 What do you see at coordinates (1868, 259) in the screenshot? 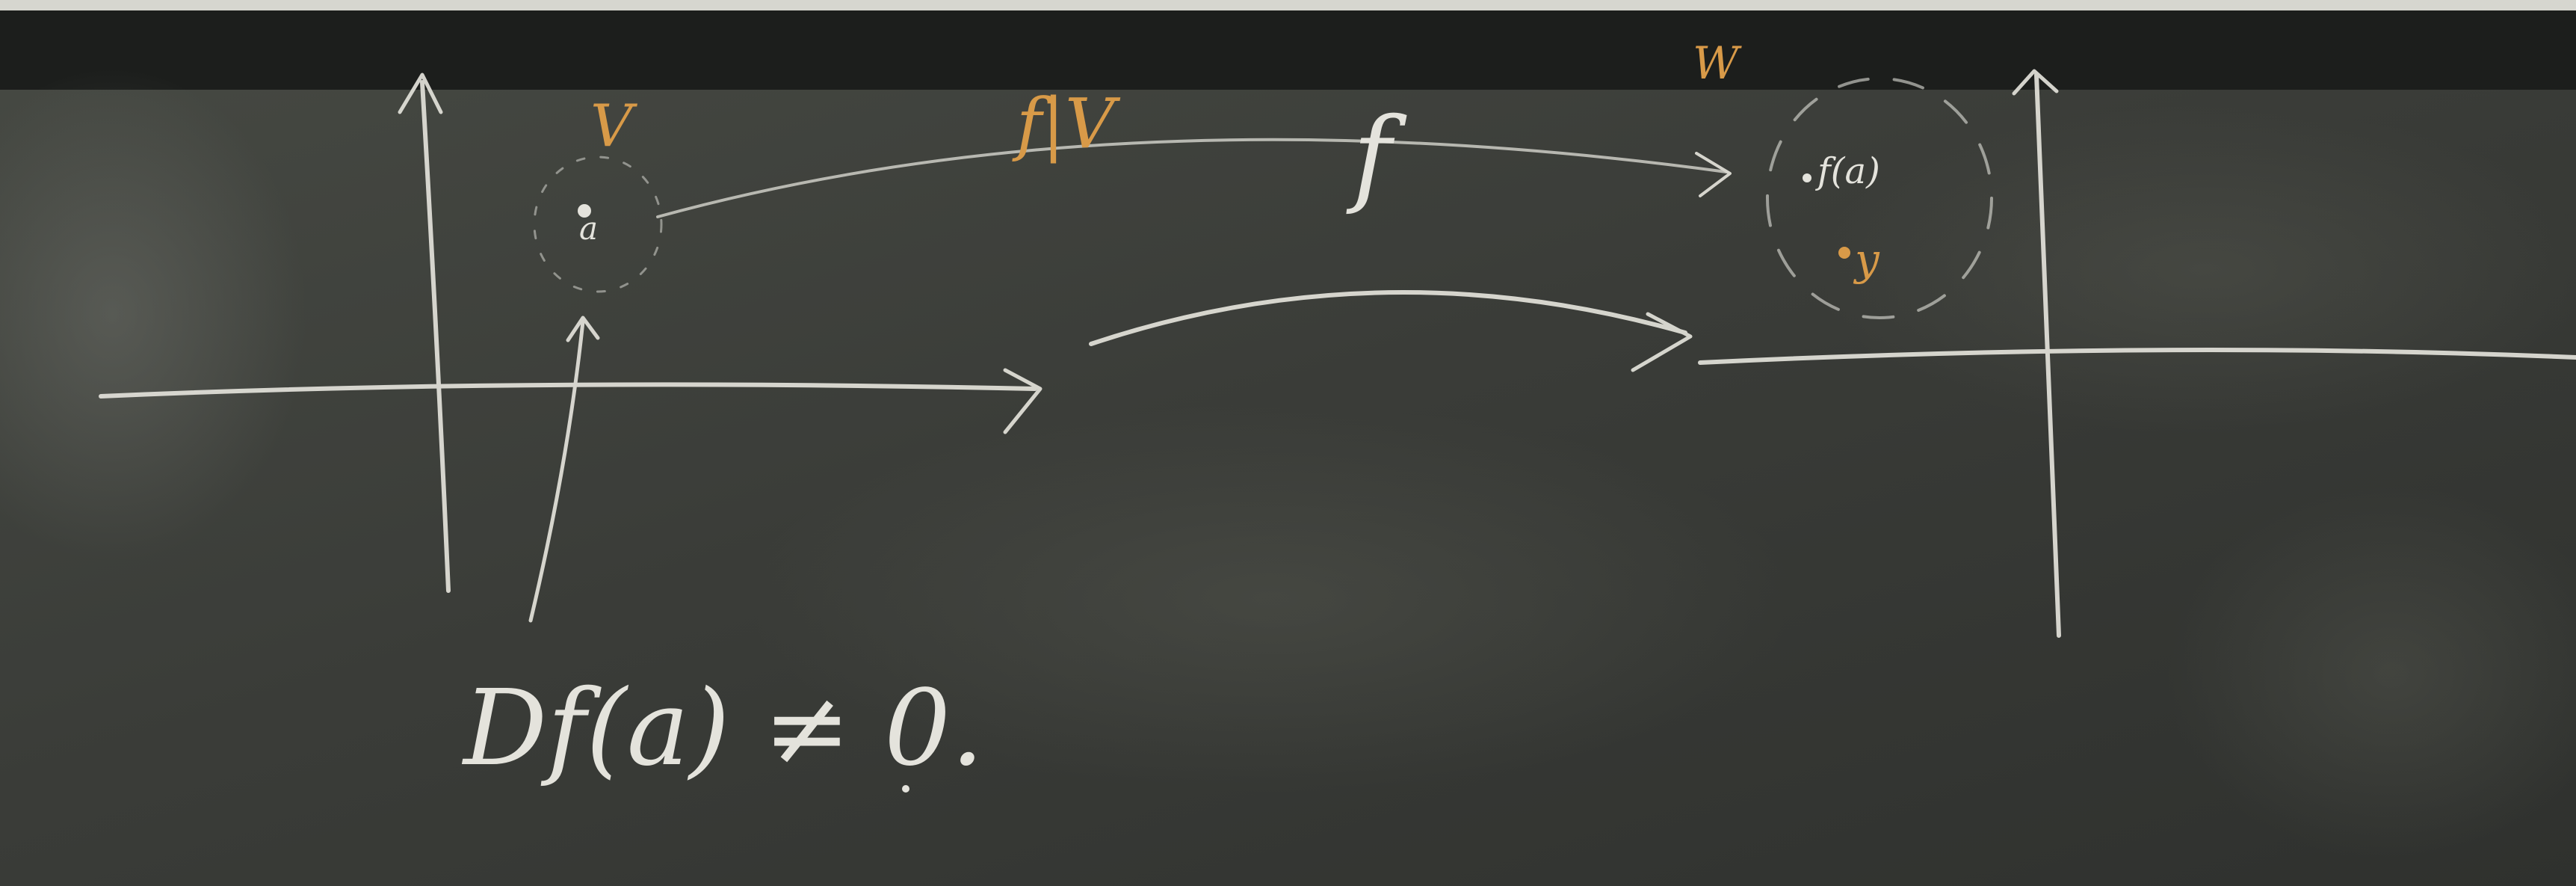
I see `label-point-y: y` at bounding box center [1868, 259].